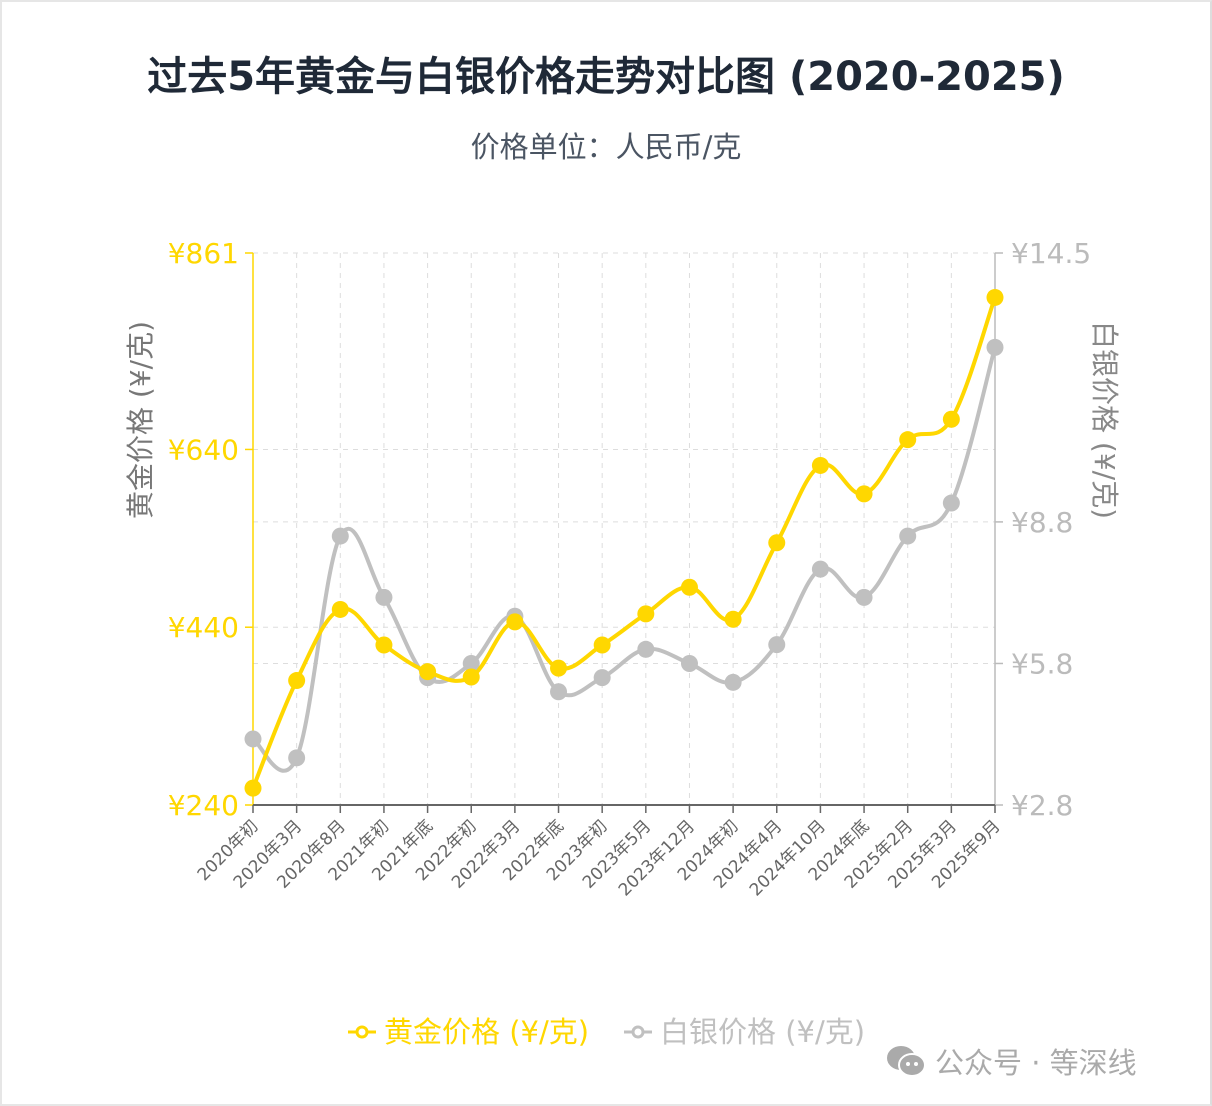  I want to click on left-axis-tick-label: ¥240, so click(203, 805).